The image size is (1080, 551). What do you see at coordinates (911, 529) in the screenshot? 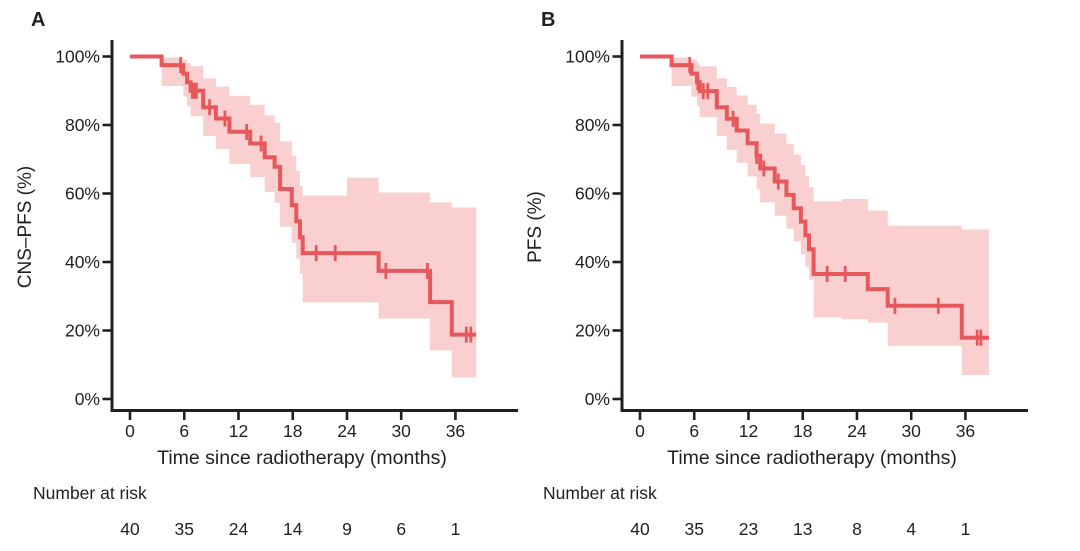
I see `risk-count: 4` at bounding box center [911, 529].